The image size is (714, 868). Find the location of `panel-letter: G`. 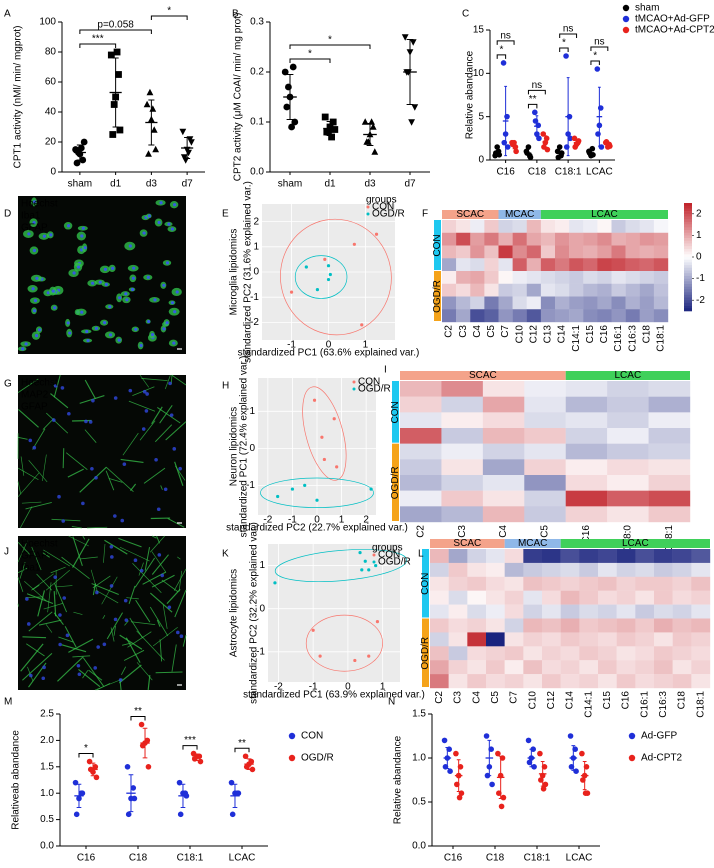

panel-letter: G is located at coordinates (8, 384).